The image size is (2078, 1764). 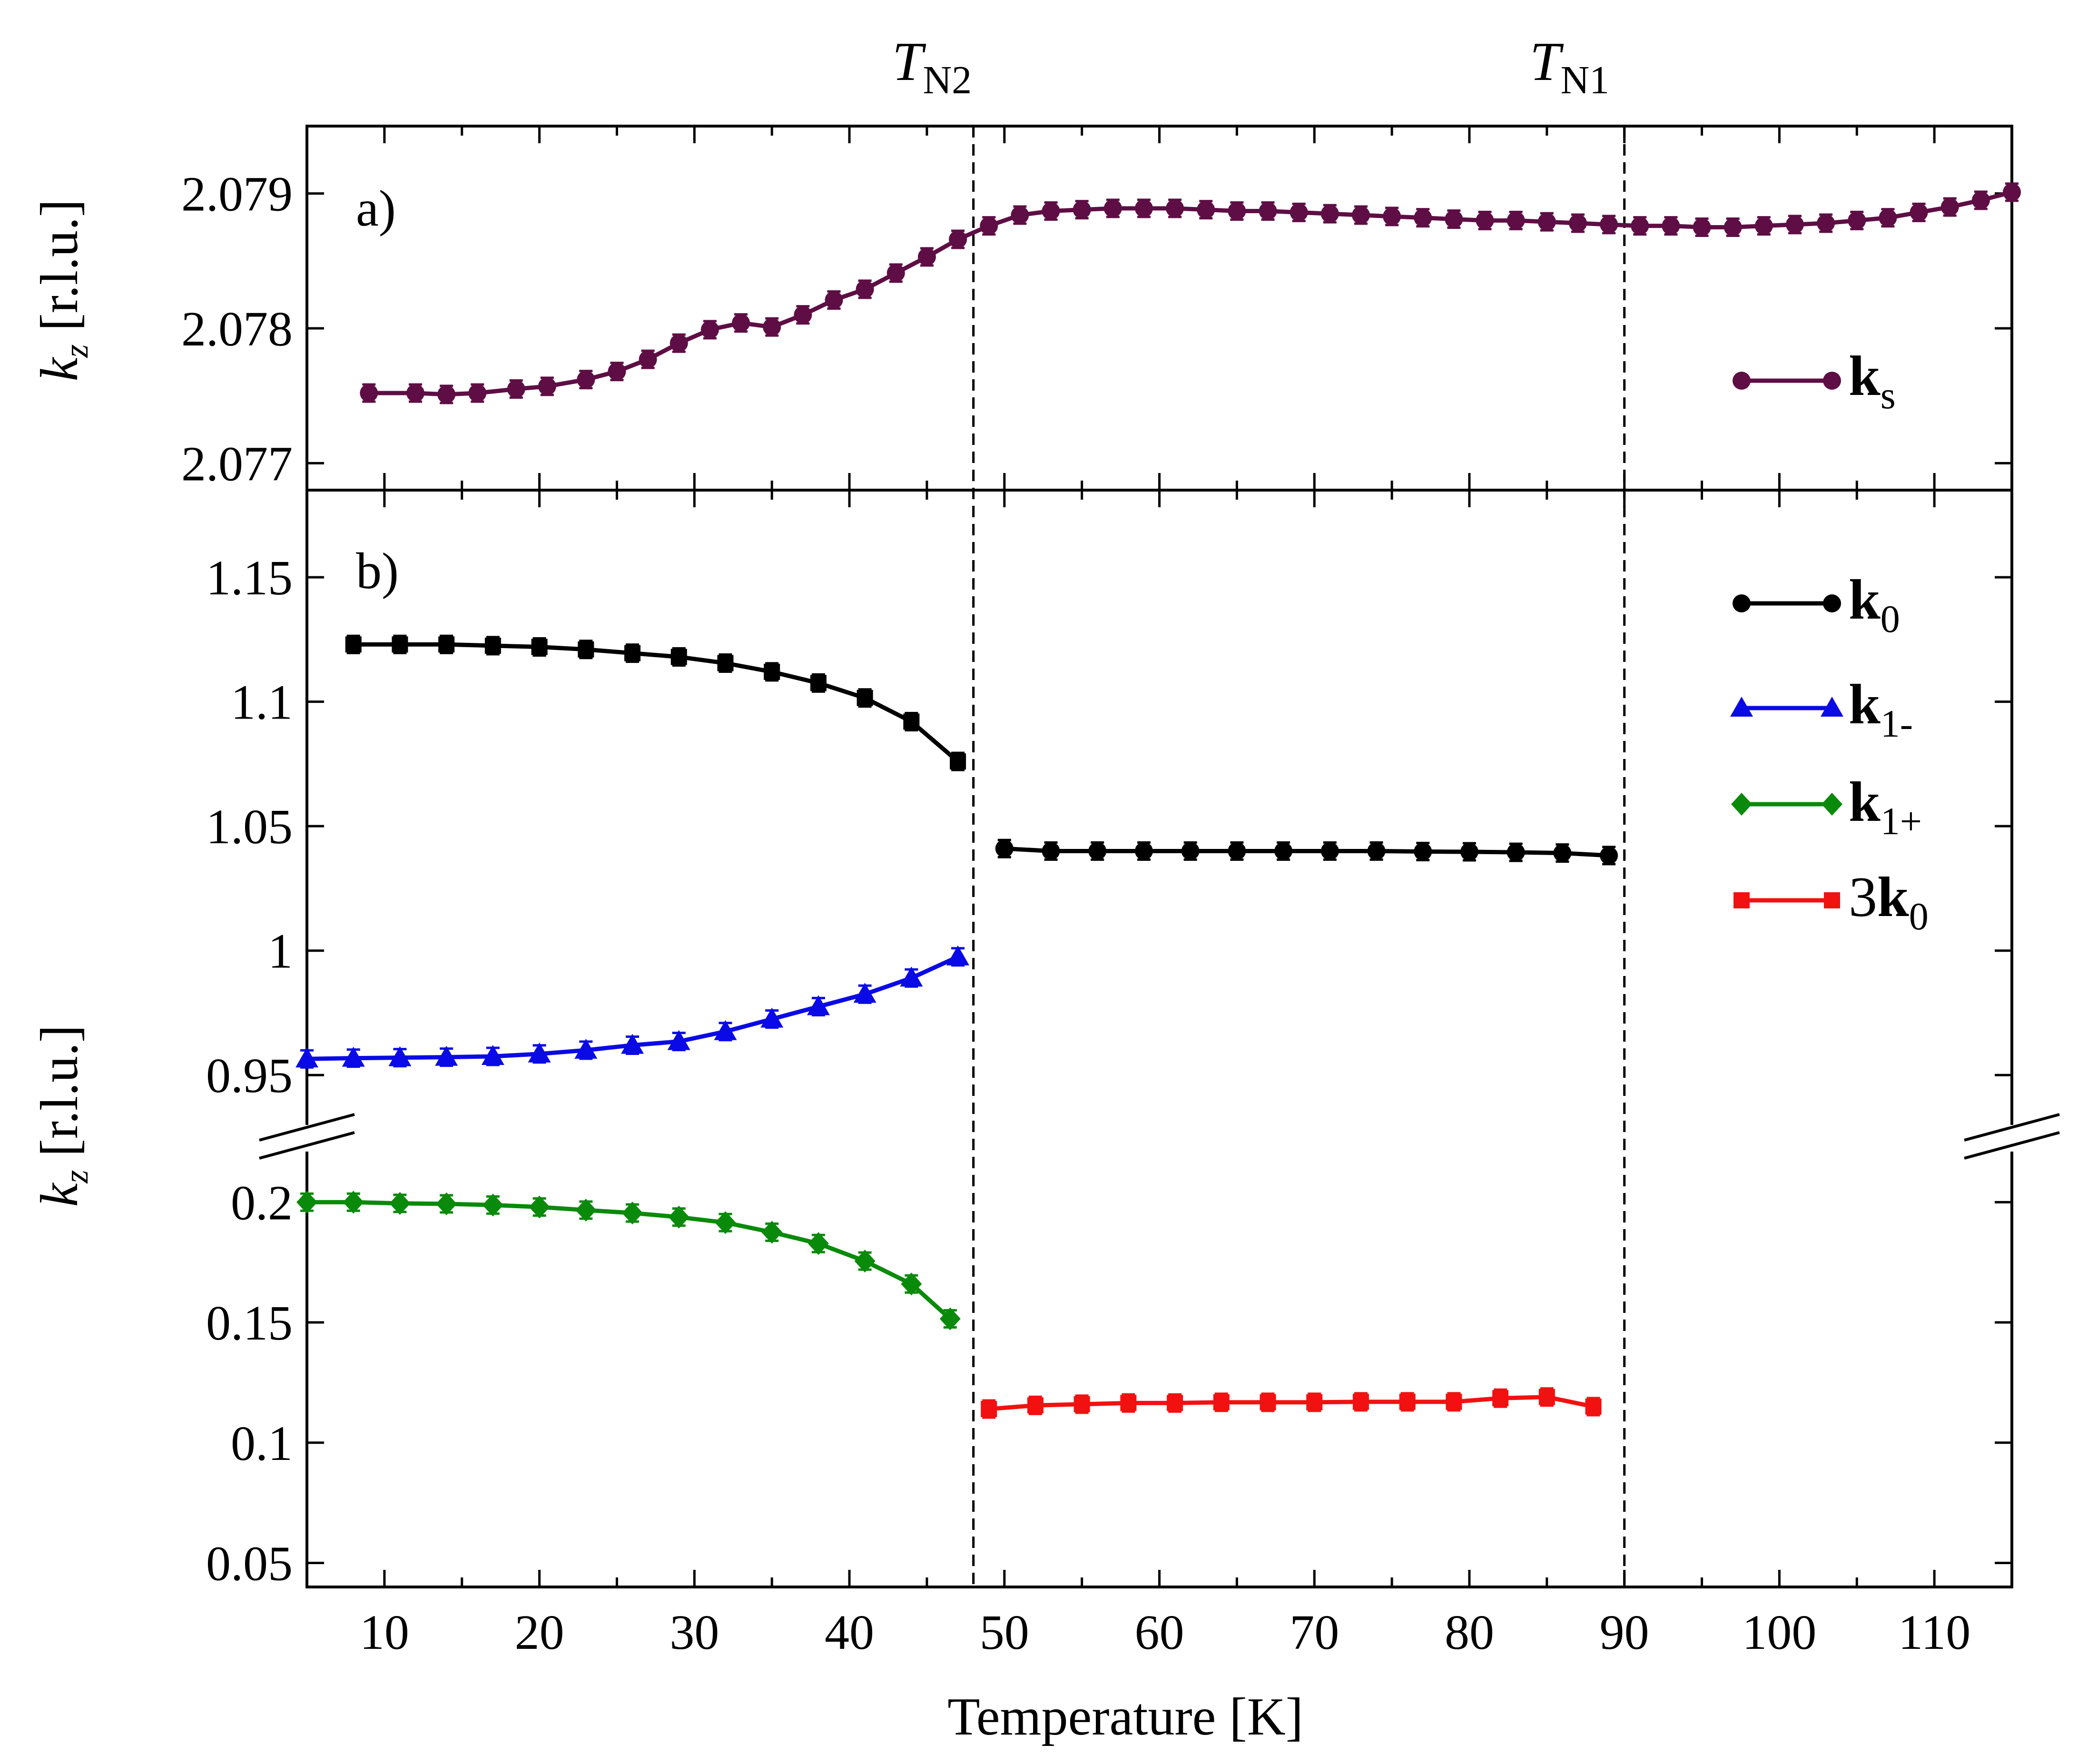 What do you see at coordinates (1624, 1632) in the screenshot?
I see `x-tick-label-90: 90` at bounding box center [1624, 1632].